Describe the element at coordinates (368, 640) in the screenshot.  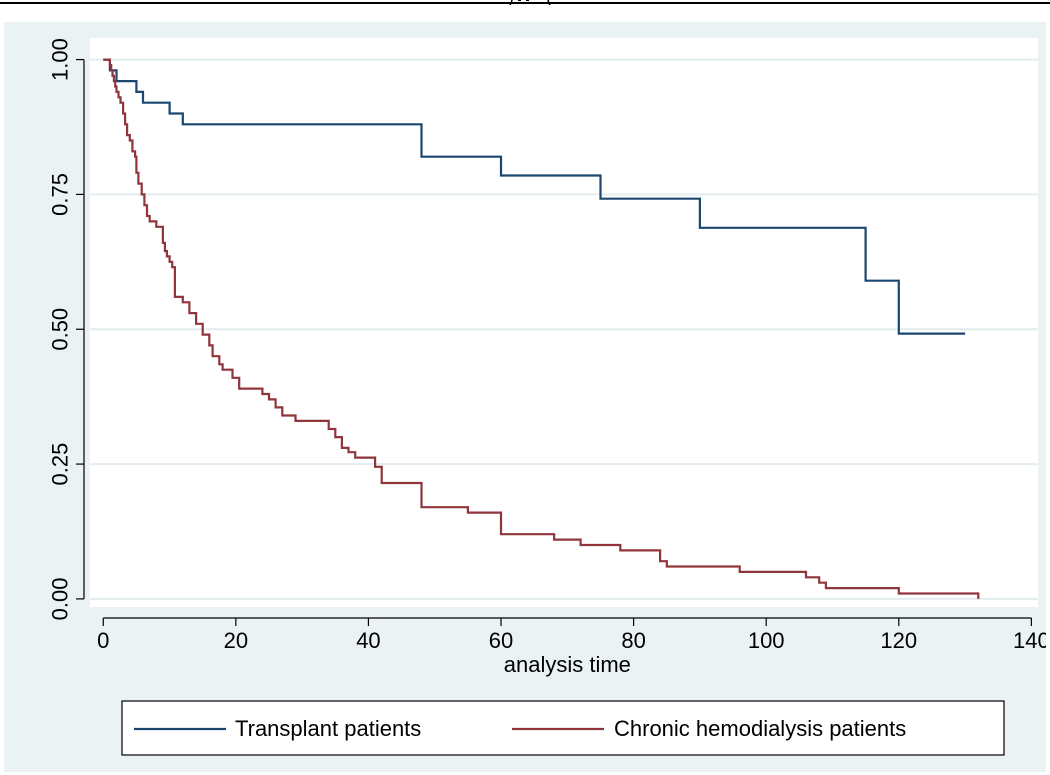
I see `x-tick-label-2: 40` at that location.